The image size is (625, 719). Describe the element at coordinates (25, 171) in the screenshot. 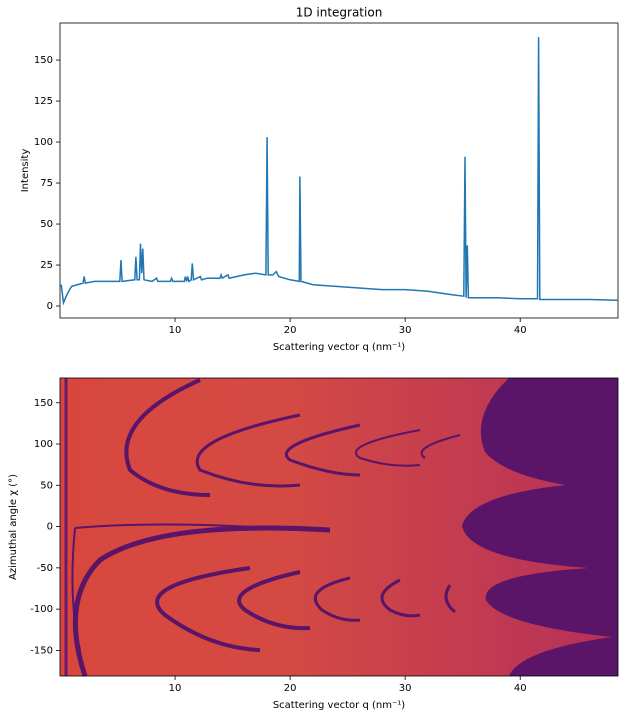

I see `y-axis-label: Intensity` at that location.